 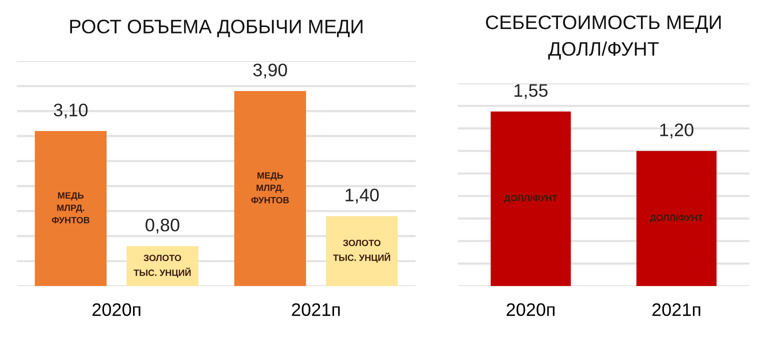 What do you see at coordinates (603, 37) in the screenshot?
I see `chart-title: СЕБЕСТОИМОСТЬ МЕДИ ДОЛЛ/ФУНТ` at bounding box center [603, 37].